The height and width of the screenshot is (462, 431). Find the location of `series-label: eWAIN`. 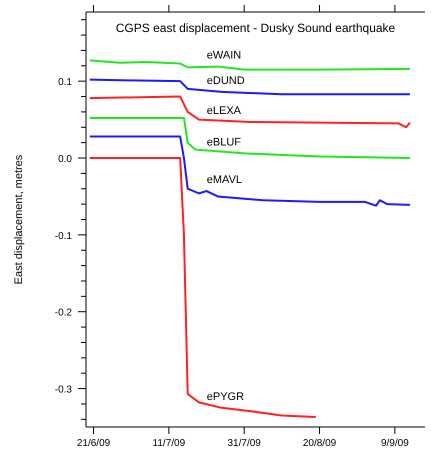

series-label: eWAIN is located at coordinates (224, 56).